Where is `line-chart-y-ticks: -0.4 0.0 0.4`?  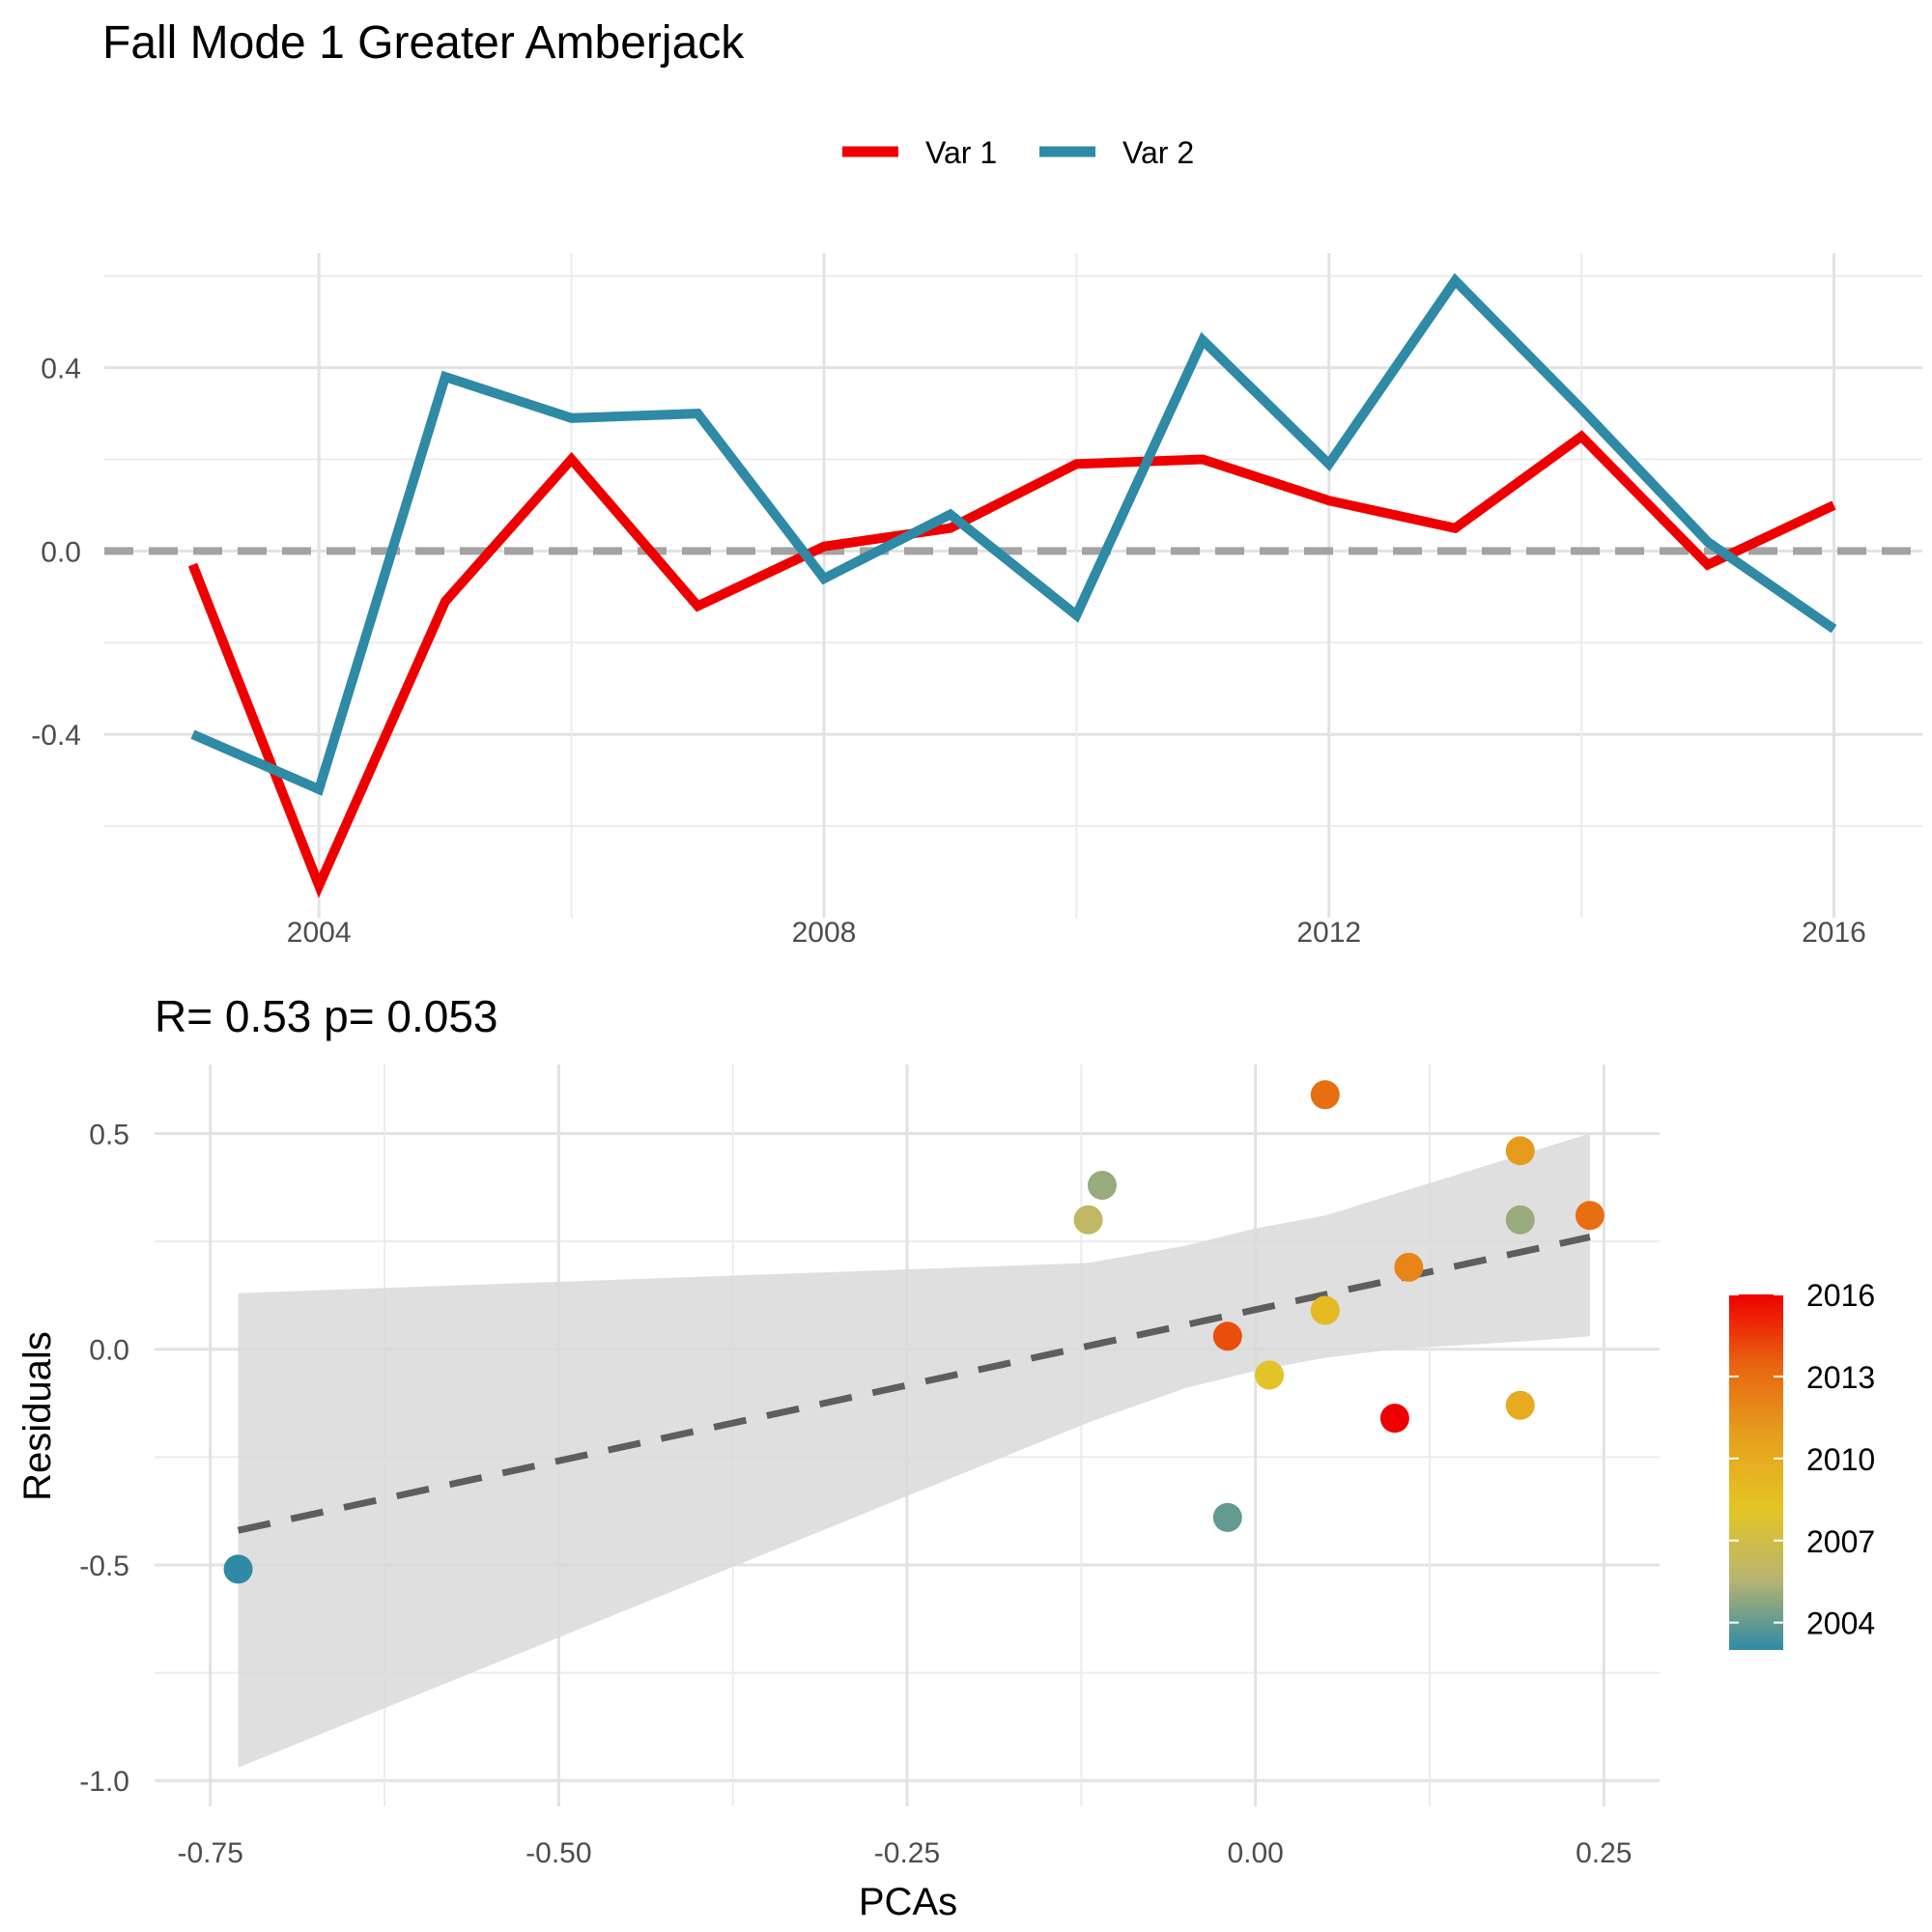 line-chart-y-ticks: -0.4 0.0 0.4 is located at coordinates (56, 553).